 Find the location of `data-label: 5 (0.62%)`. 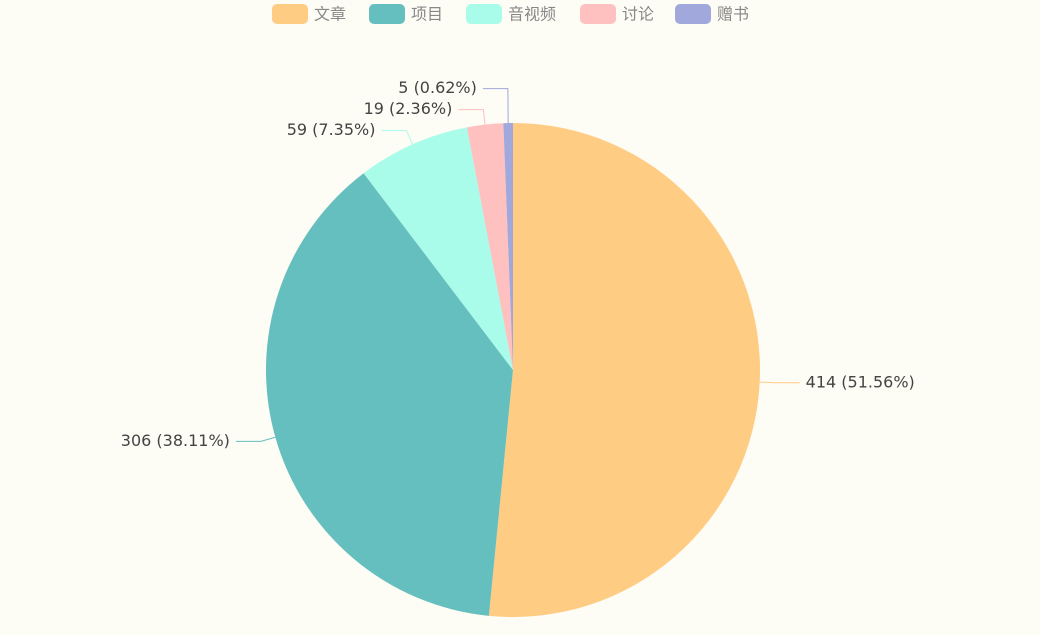

data-label: 5 (0.62%) is located at coordinates (437, 87).